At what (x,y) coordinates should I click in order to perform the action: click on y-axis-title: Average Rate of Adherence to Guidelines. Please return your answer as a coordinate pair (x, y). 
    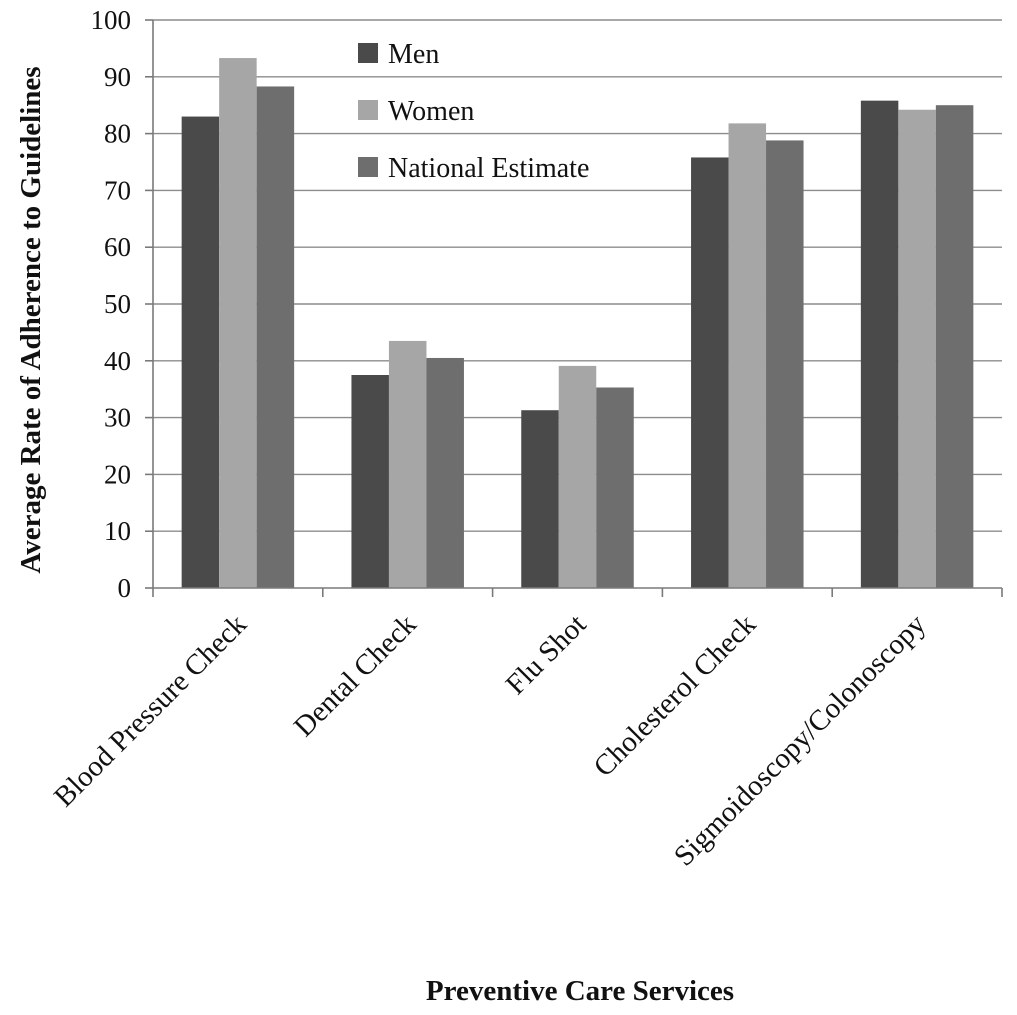
    Looking at the image, I should click on (31, 319).